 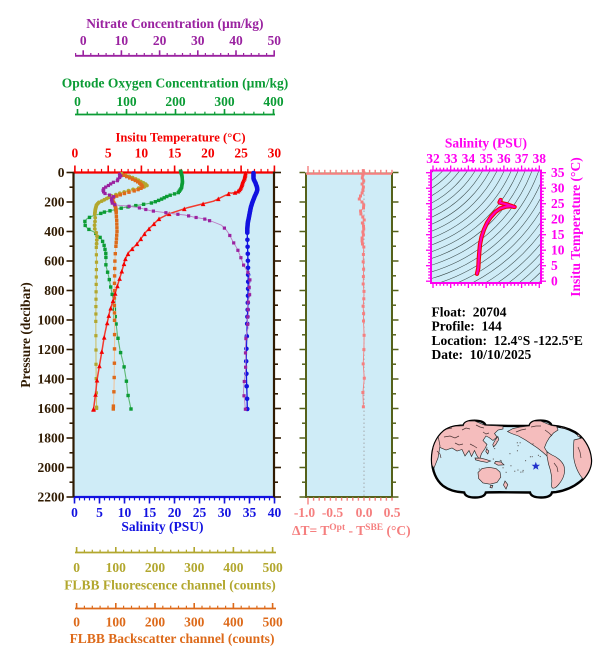 What do you see at coordinates (467, 326) in the screenshot?
I see `svg-text: Profile: 144` at bounding box center [467, 326].